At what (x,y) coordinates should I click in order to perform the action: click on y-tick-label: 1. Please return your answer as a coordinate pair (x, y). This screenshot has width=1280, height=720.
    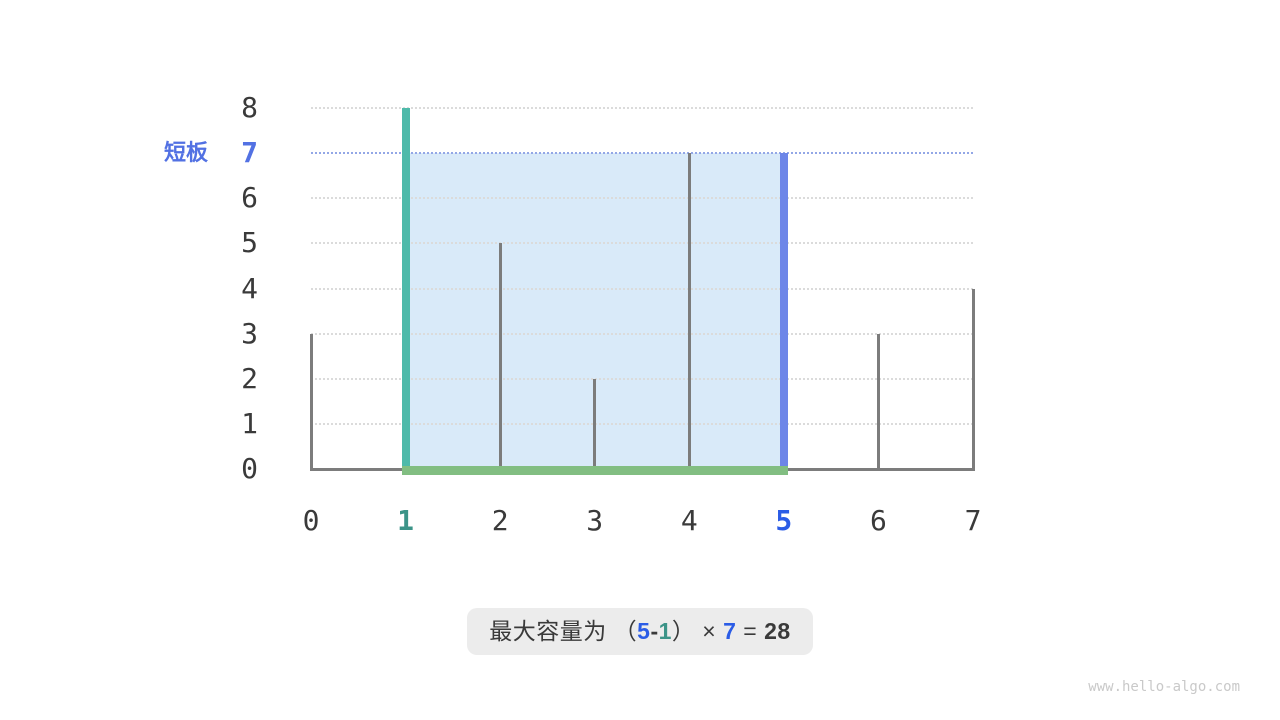
    Looking at the image, I should click on (249, 423).